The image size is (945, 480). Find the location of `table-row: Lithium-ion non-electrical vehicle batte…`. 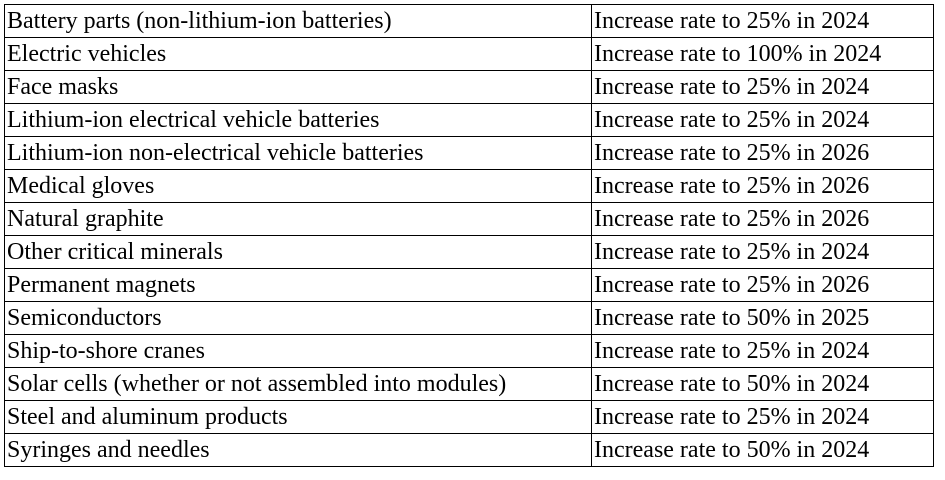

table-row: Lithium-ion non-electrical vehicle batte… is located at coordinates (469, 153).